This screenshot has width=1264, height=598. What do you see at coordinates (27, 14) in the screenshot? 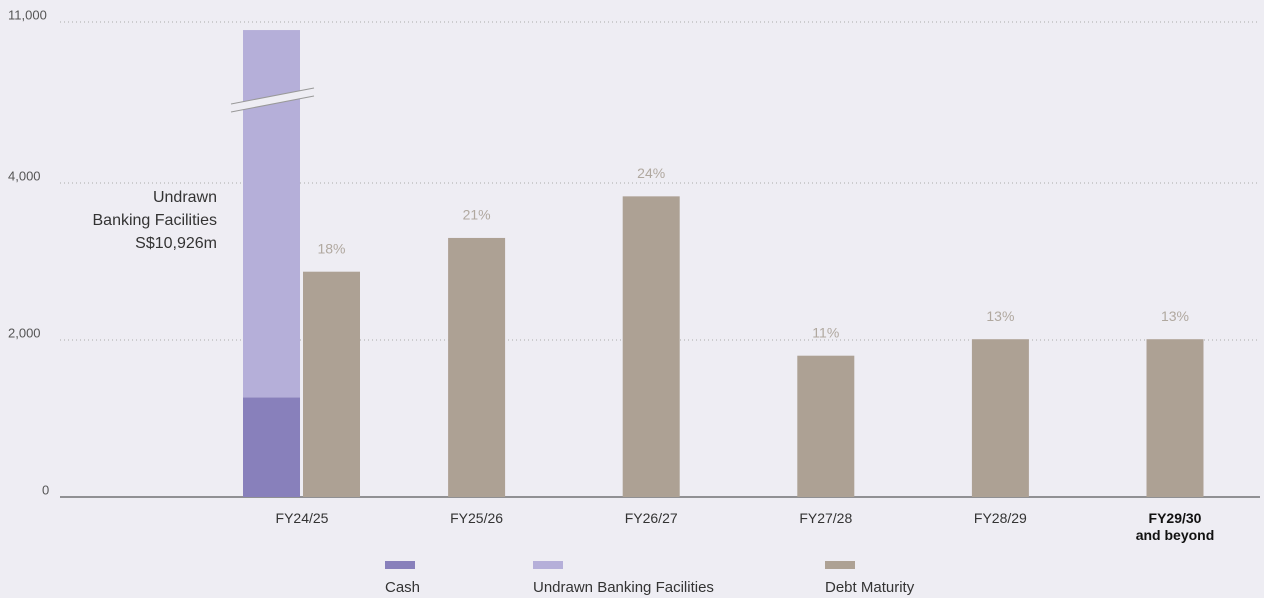
I see `y-tick-label: 11,000` at bounding box center [27, 14].